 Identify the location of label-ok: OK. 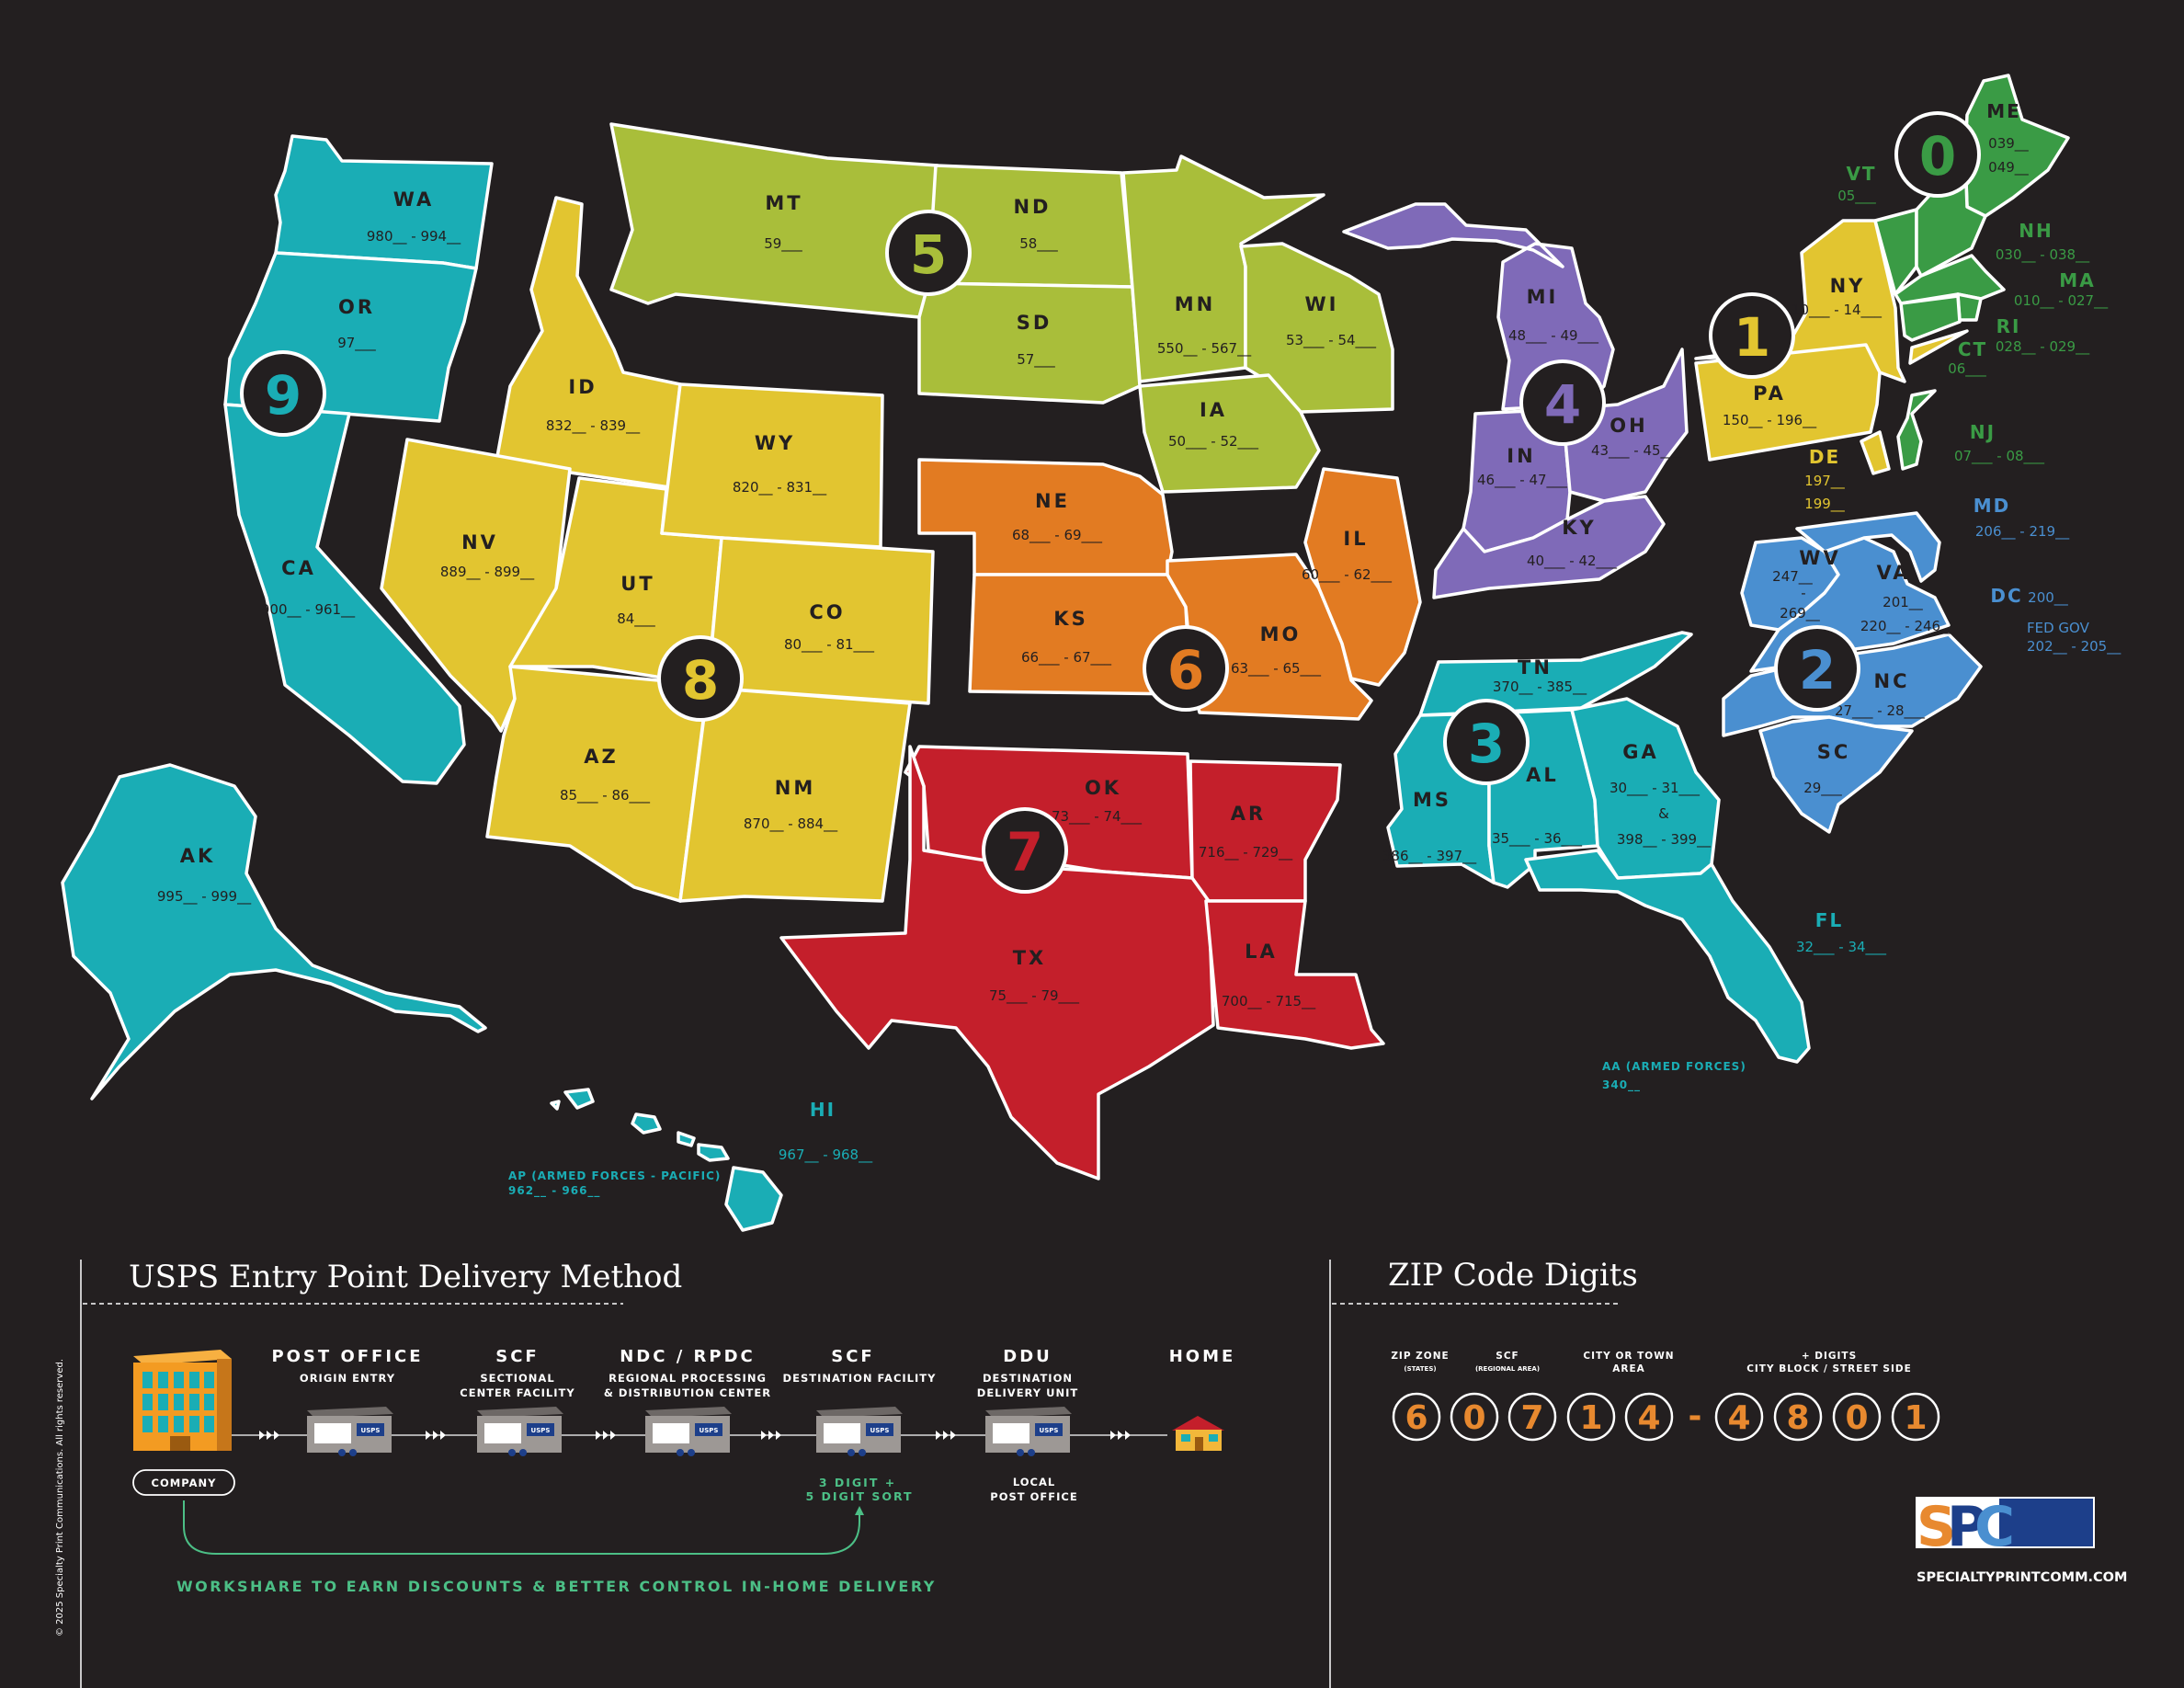
(1103, 788).